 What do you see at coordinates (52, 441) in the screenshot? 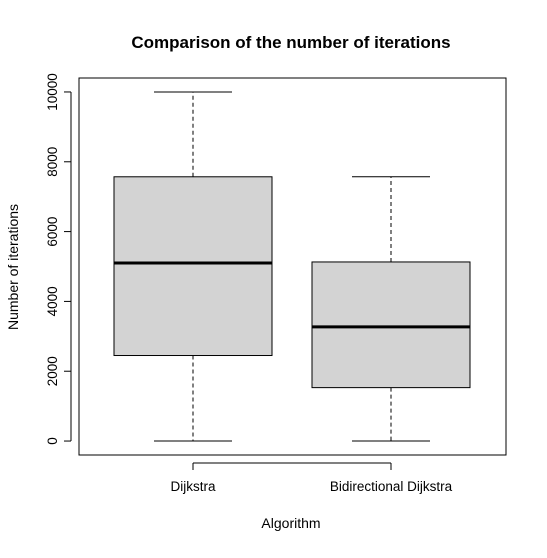
I see `y-tick-label: 0` at bounding box center [52, 441].